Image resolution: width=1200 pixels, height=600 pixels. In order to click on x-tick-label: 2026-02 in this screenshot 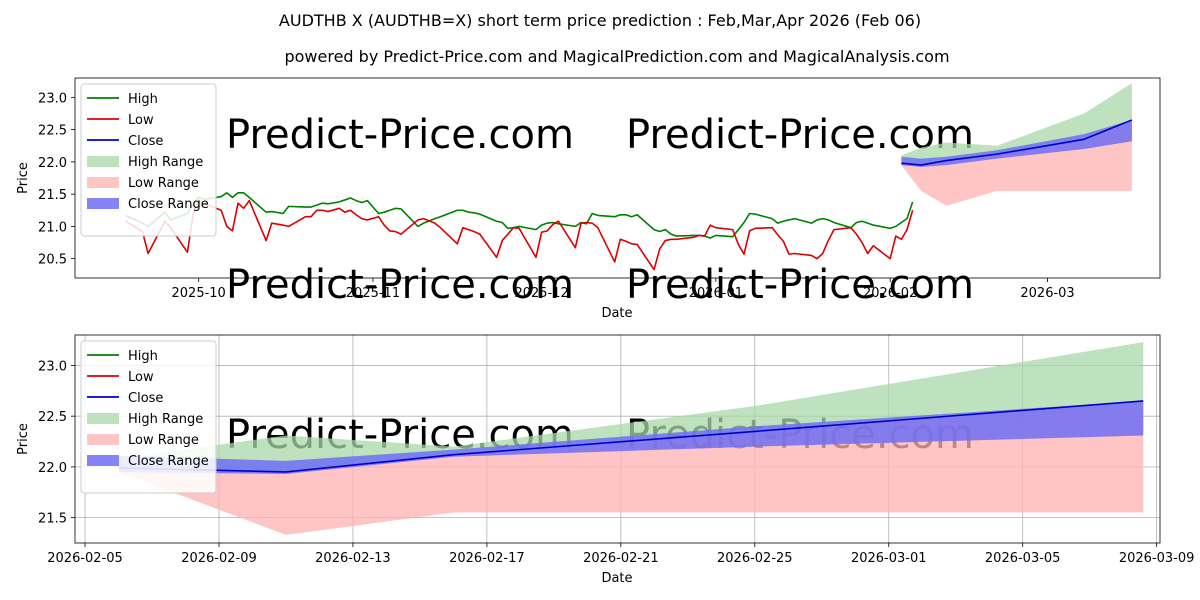, I will do `click(890, 293)`.